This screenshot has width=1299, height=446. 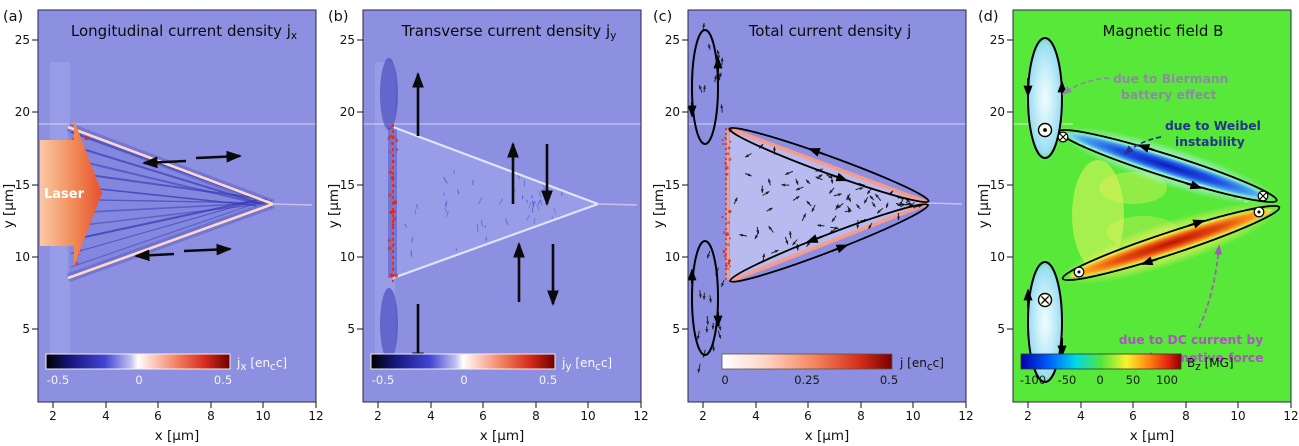 What do you see at coordinates (491, 370) in the screenshot?
I see `colorbar-b: -0.5 0 0.5 jy [encc]` at bounding box center [491, 370].